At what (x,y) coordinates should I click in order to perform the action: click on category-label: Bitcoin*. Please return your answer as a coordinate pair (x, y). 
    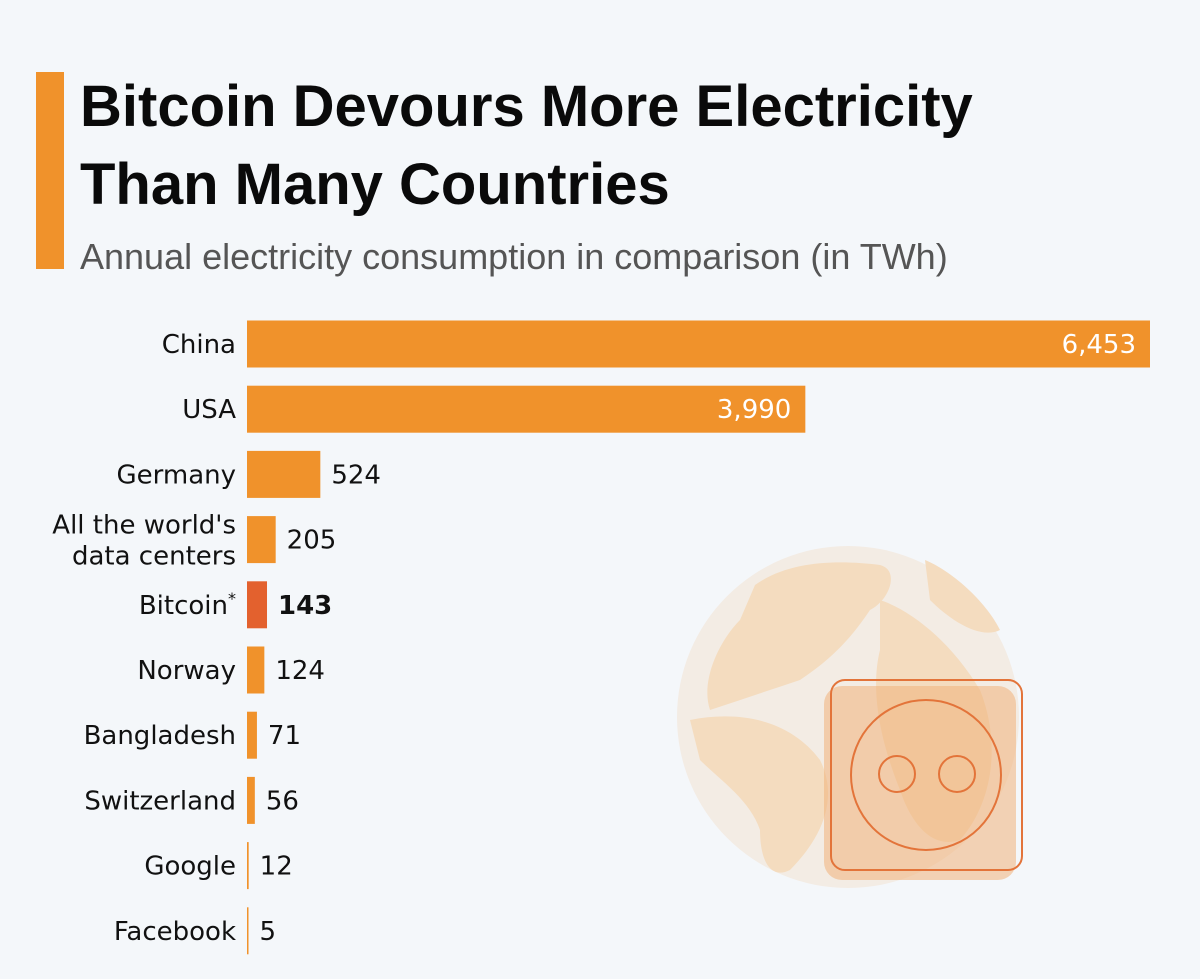
    Looking at the image, I should click on (187, 605).